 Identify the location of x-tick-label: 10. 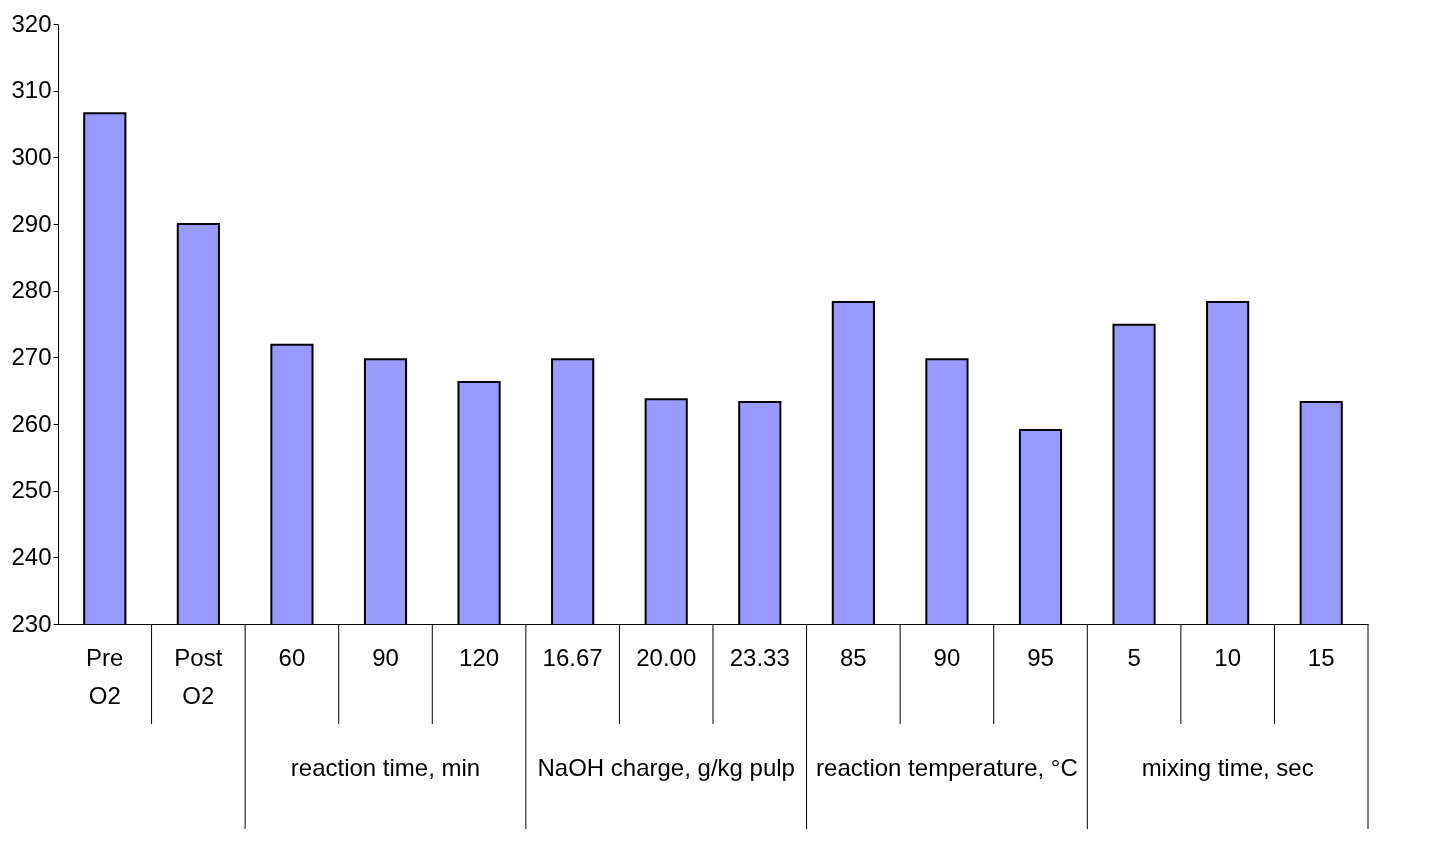
(1227, 657).